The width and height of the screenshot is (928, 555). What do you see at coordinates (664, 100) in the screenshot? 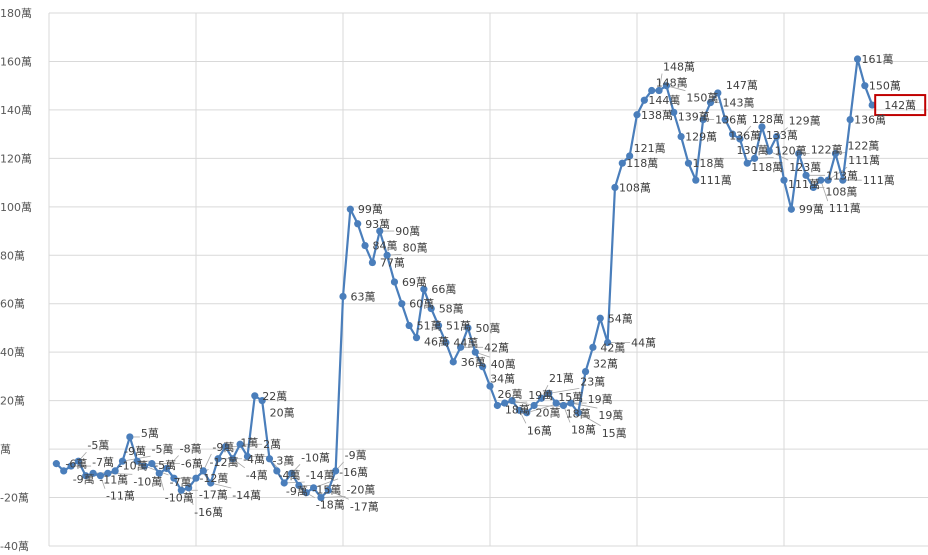
I see `data-label: 144萬` at bounding box center [664, 100].